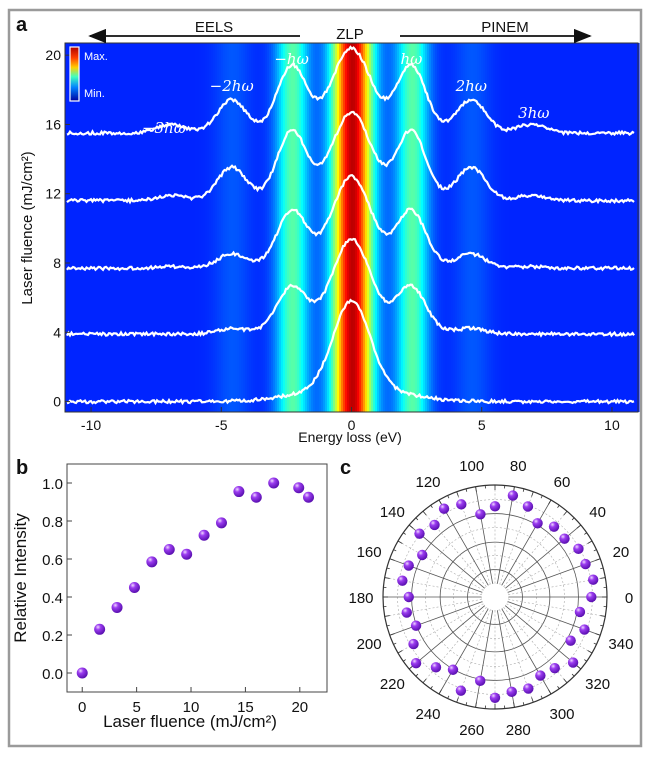  What do you see at coordinates (91, 425) in the screenshot?
I see `x-tick-label: -10` at bounding box center [91, 425].